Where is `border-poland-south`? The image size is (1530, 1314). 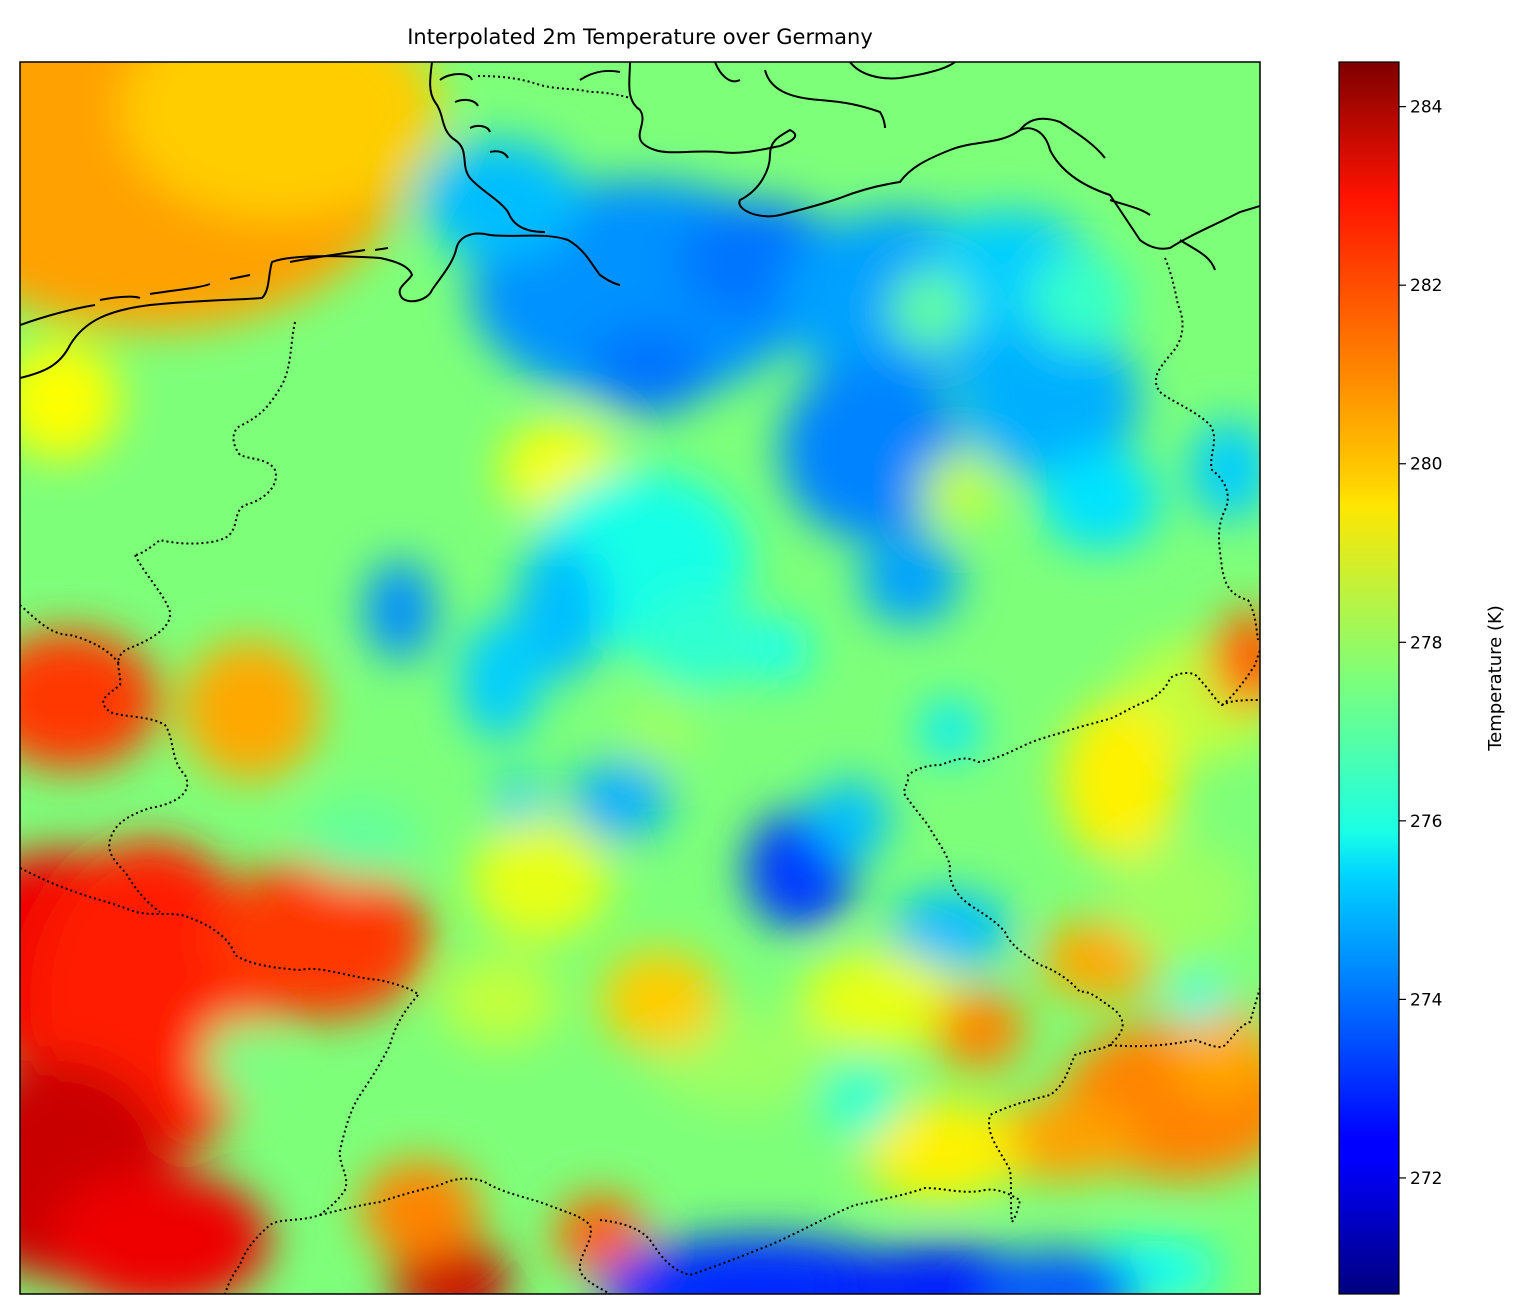 border-poland-south is located at coordinates (1240, 677).